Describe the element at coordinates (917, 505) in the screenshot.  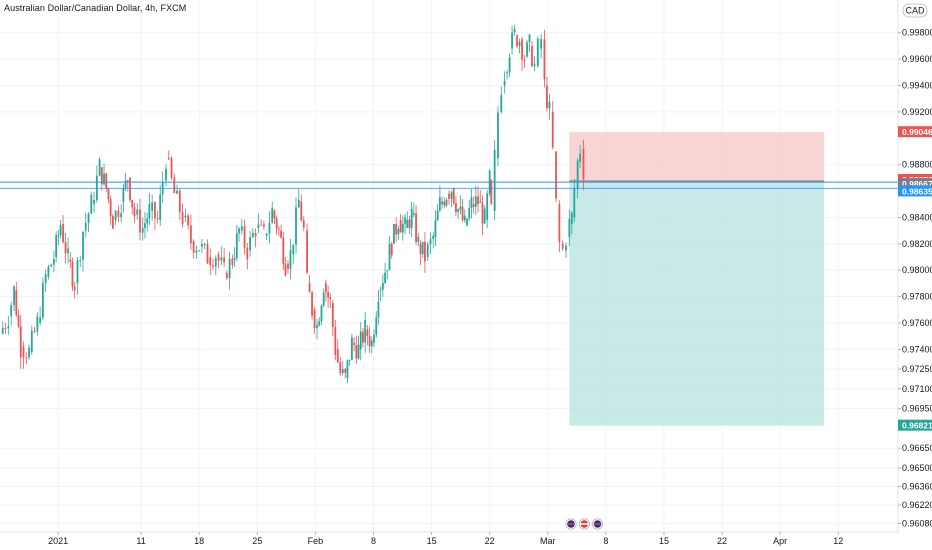
I see `y-tick-label: 0.96220` at that location.